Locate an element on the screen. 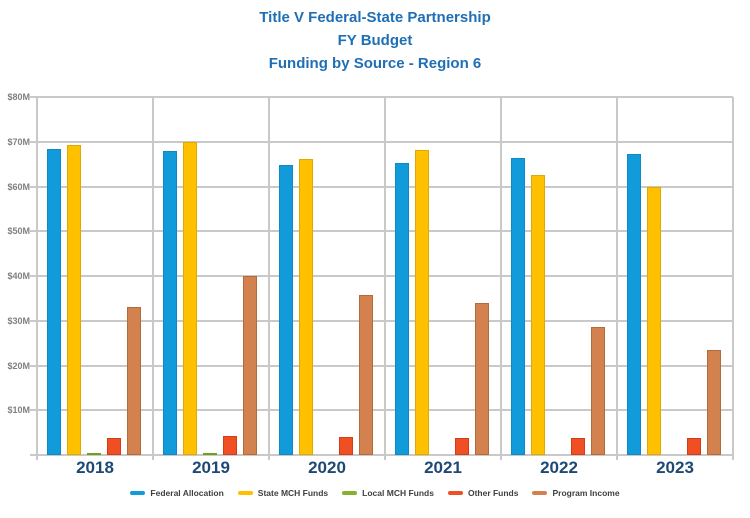  y-axis-tick-label: $80M is located at coordinates (18, 97).